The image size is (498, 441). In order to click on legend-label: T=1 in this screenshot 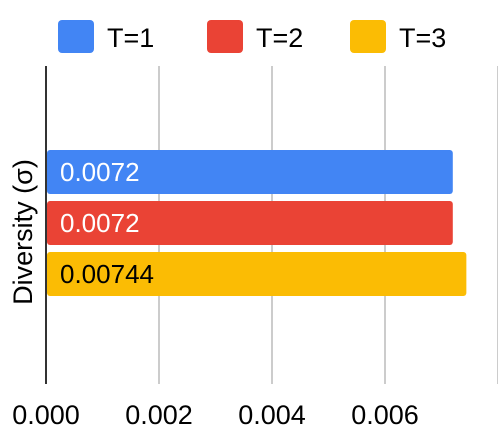, I will do `click(130, 38)`.